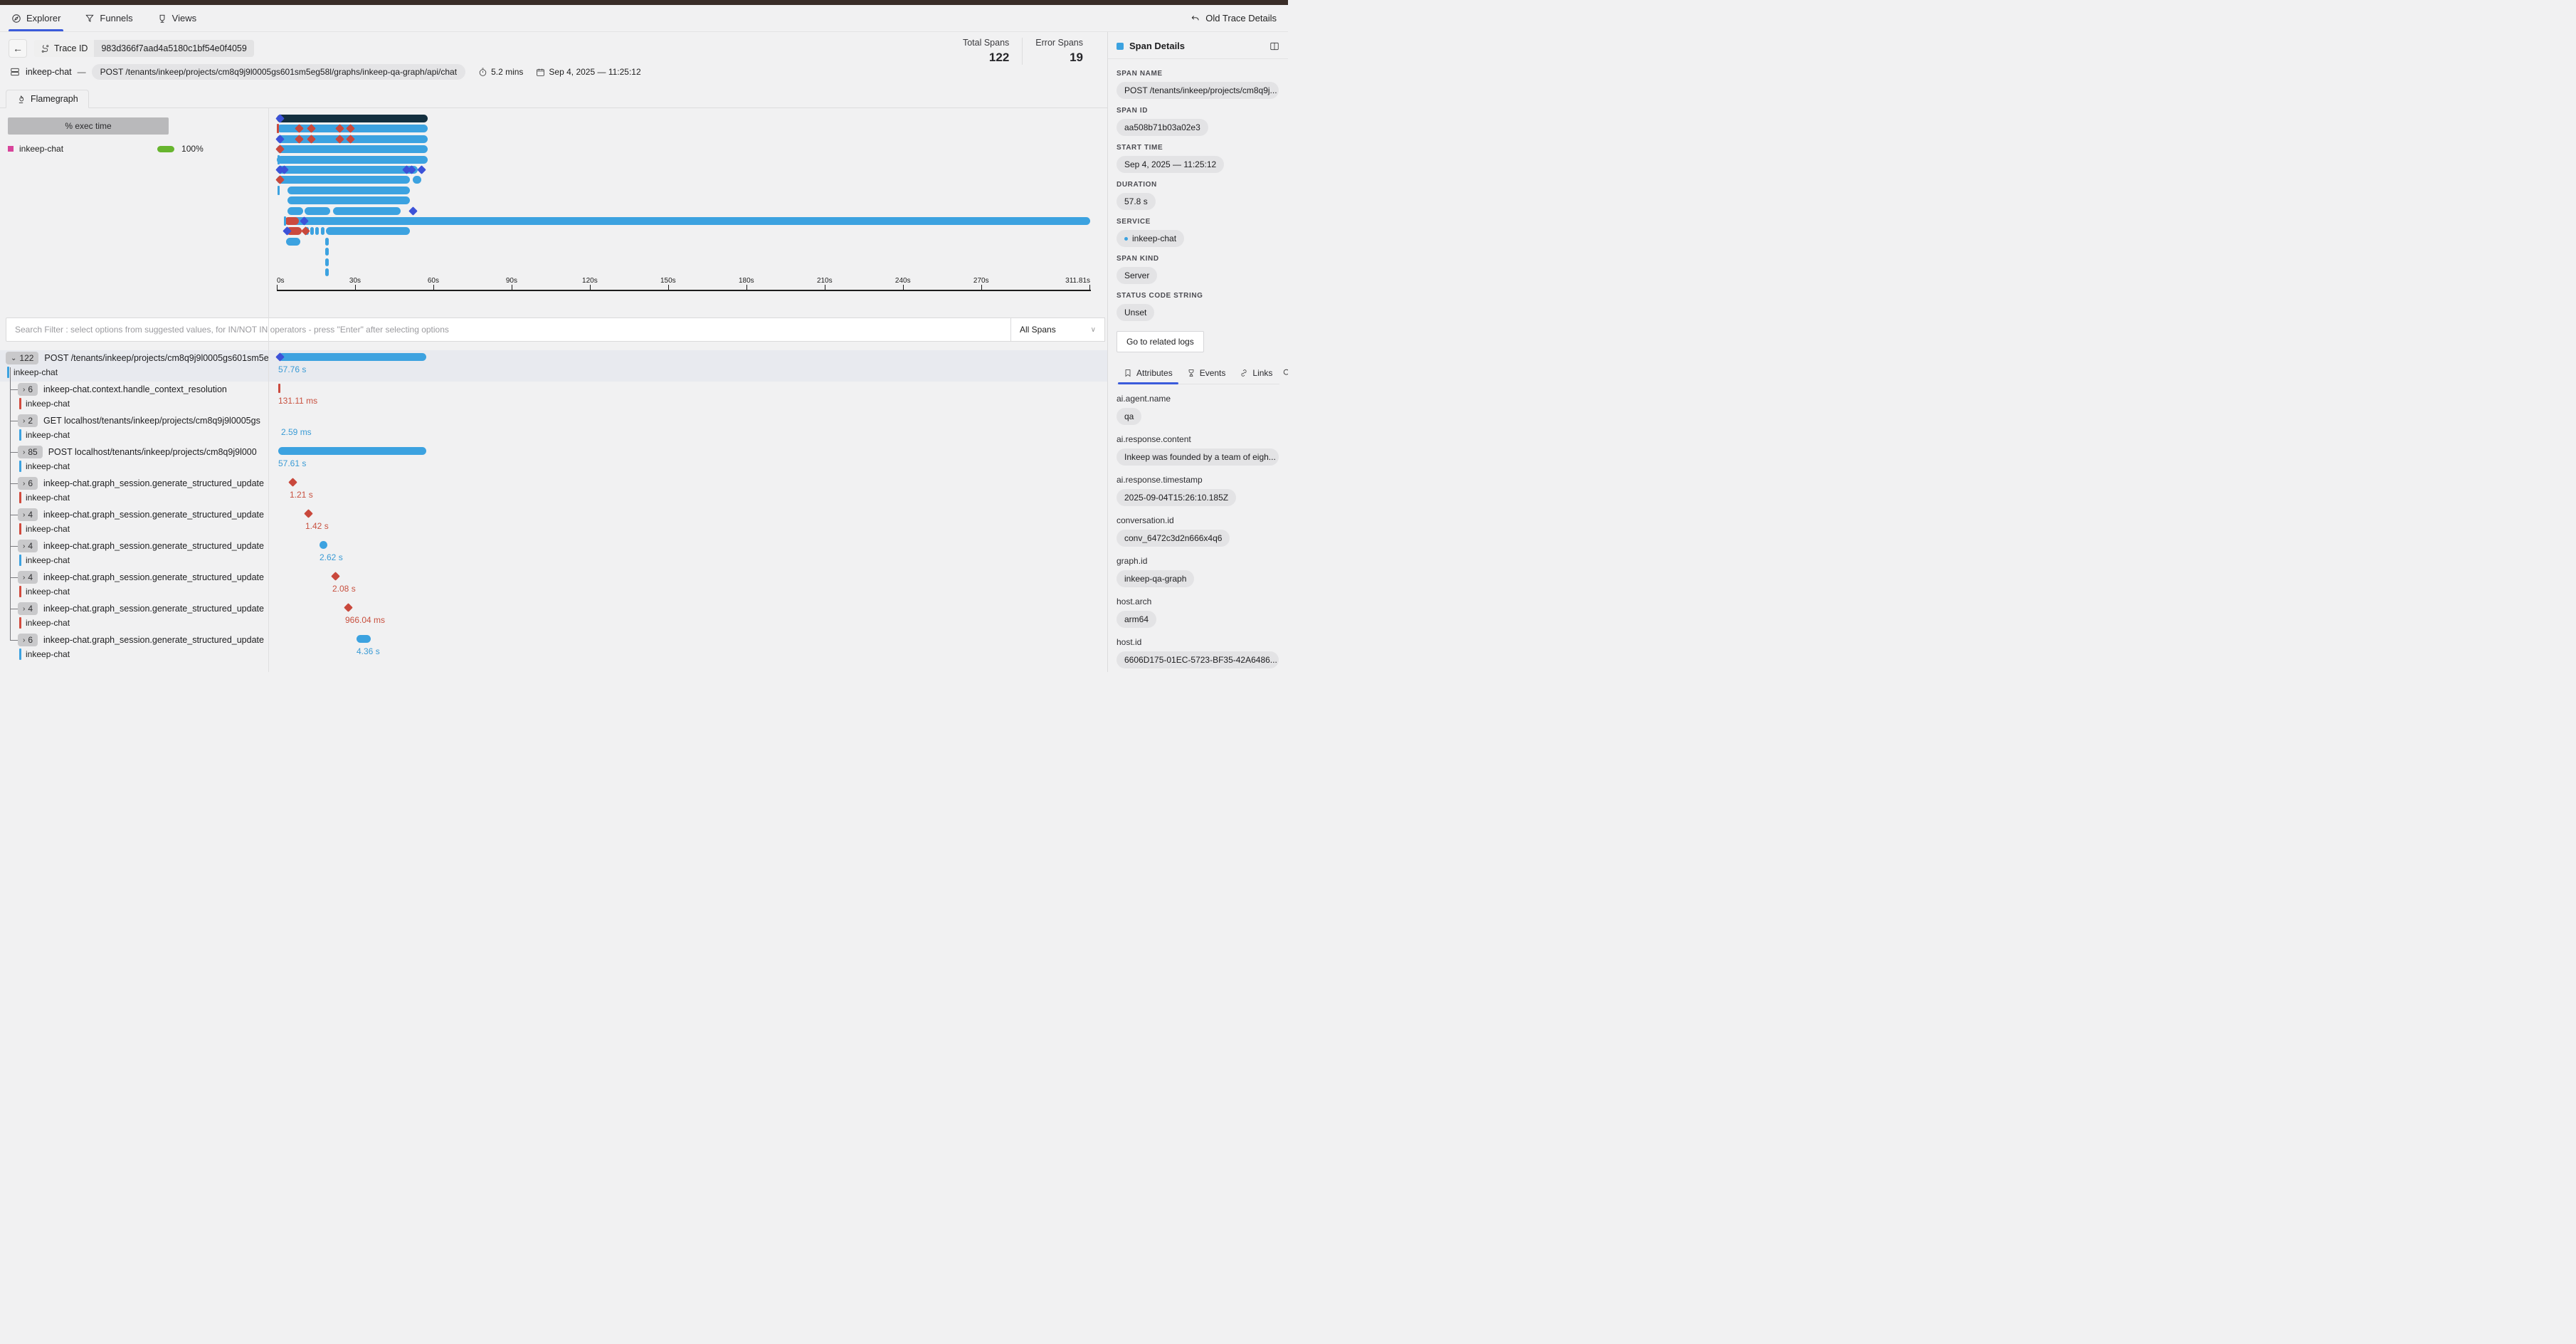  I want to click on spans-select: All Spans ∨, so click(1058, 329).